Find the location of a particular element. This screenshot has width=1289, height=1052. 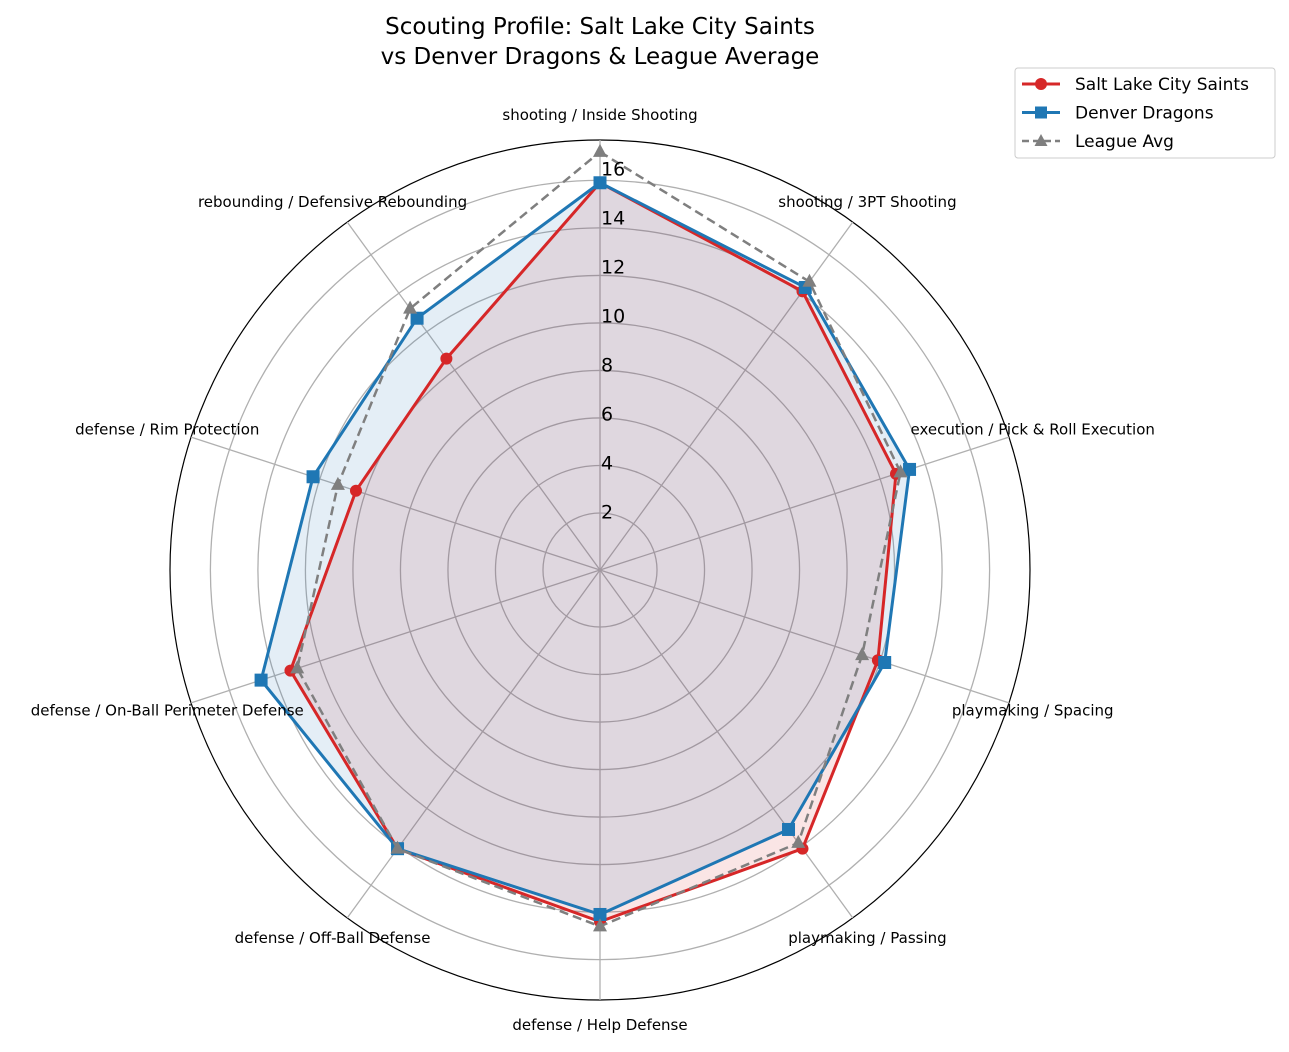

category-label: playmaking / Spacing is located at coordinates (1033, 711).